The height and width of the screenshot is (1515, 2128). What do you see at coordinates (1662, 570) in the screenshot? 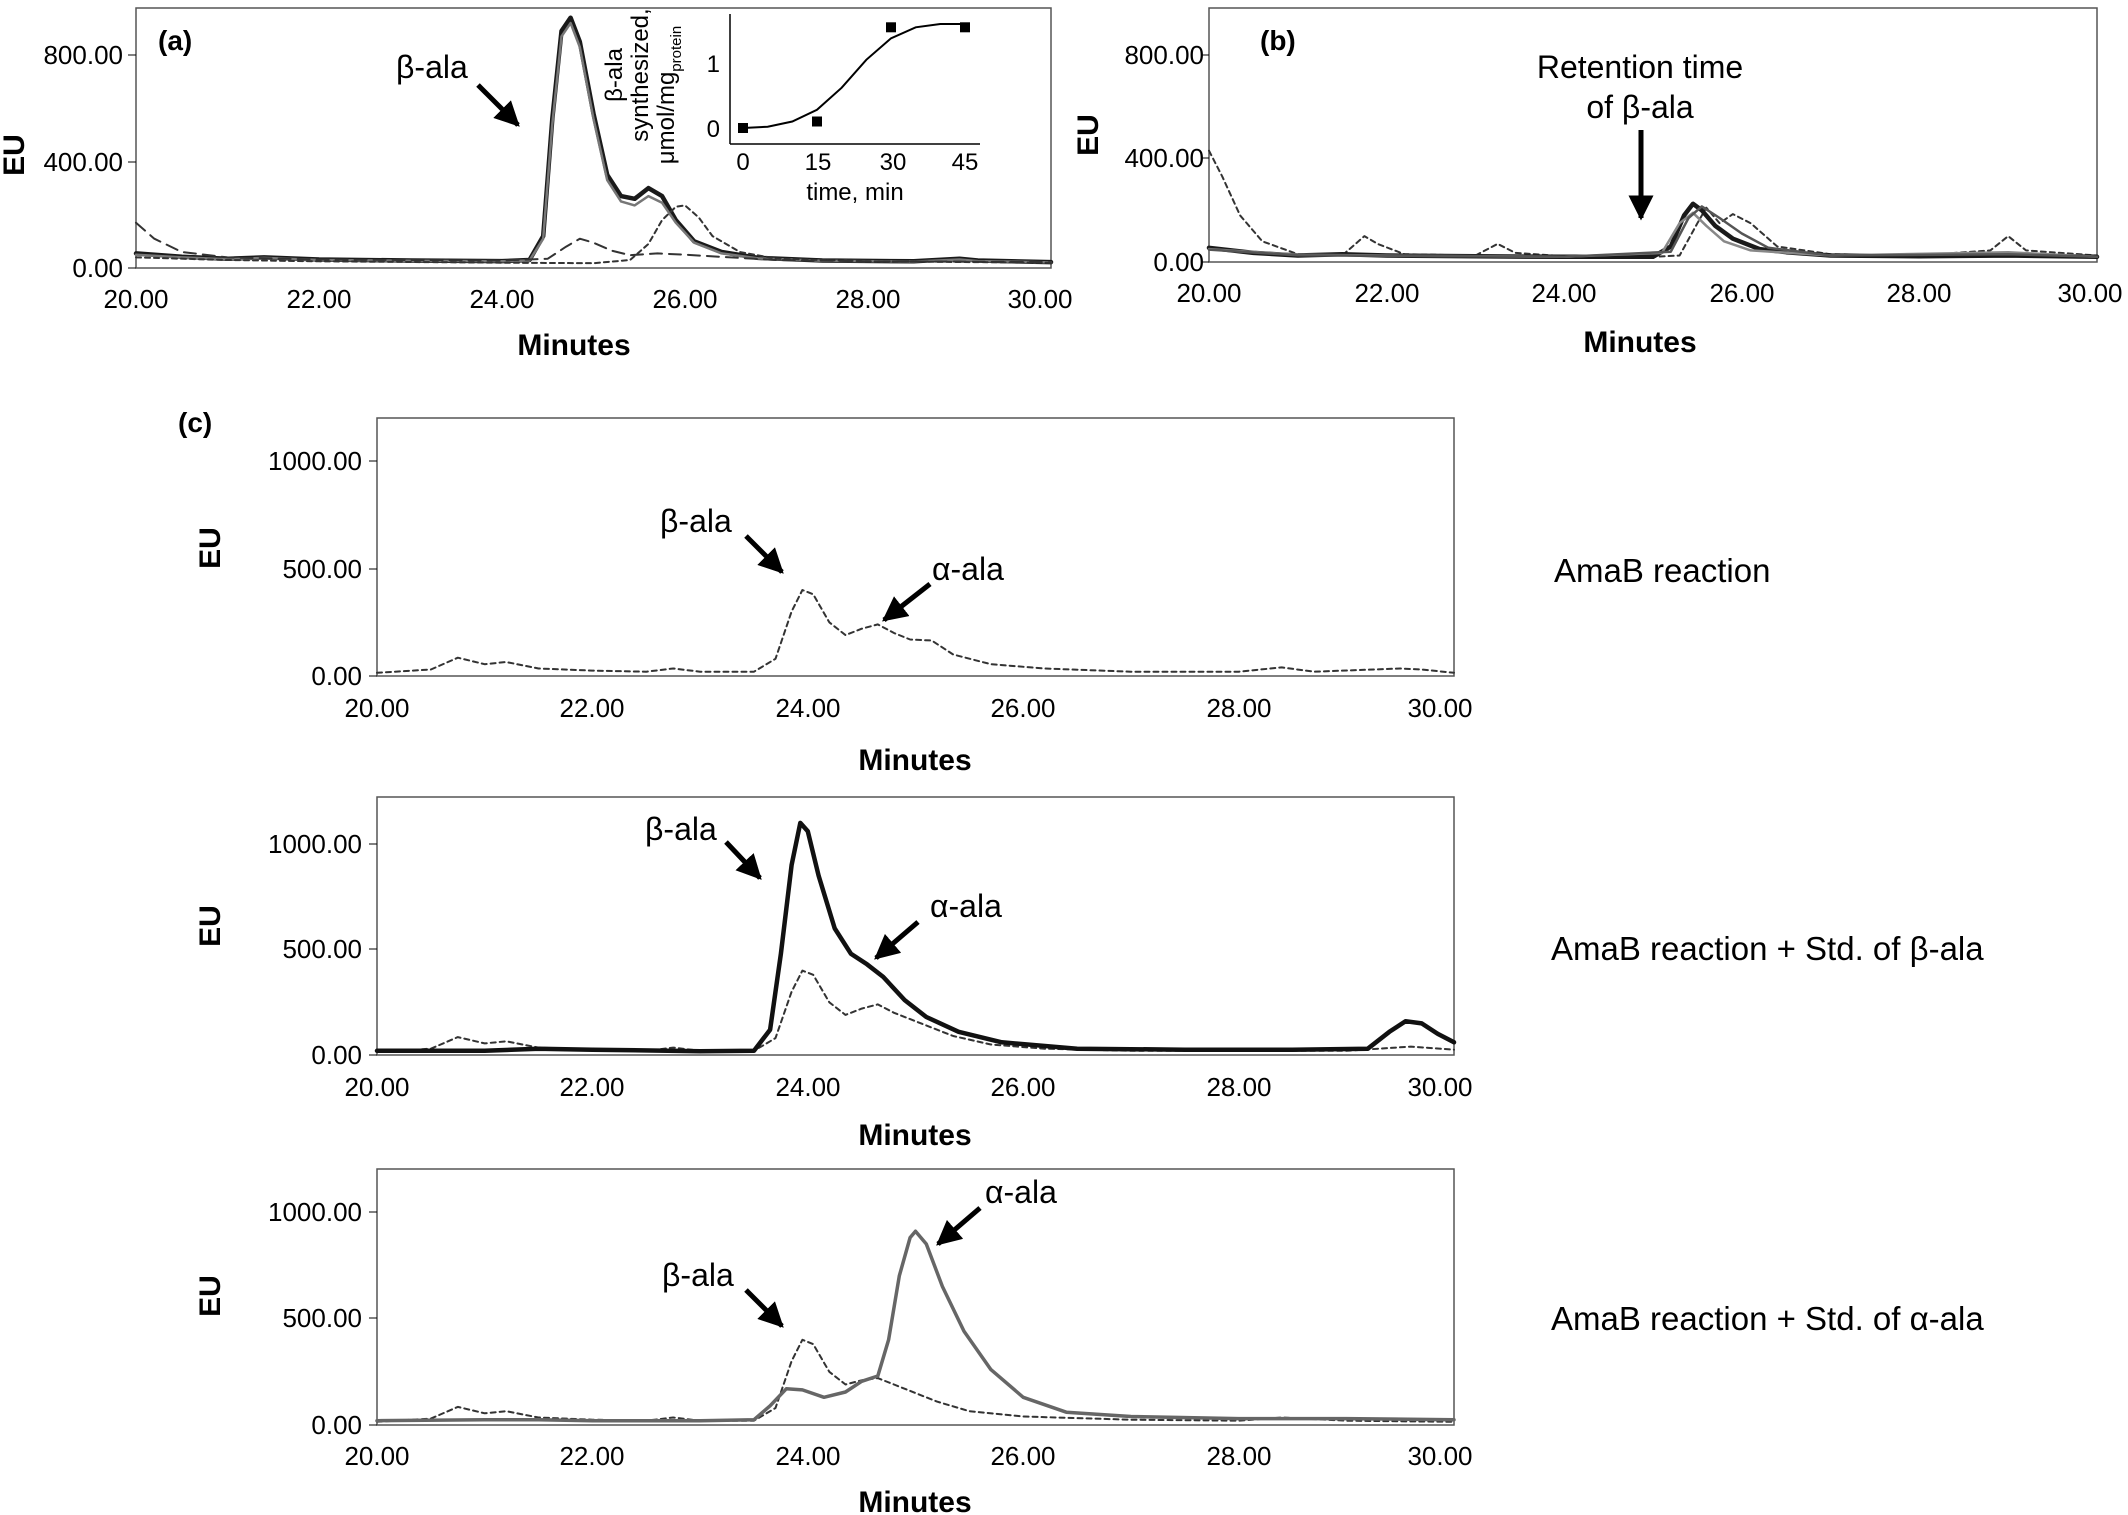
I see `panel-c-top-side-label: AmaB reaction` at bounding box center [1662, 570].